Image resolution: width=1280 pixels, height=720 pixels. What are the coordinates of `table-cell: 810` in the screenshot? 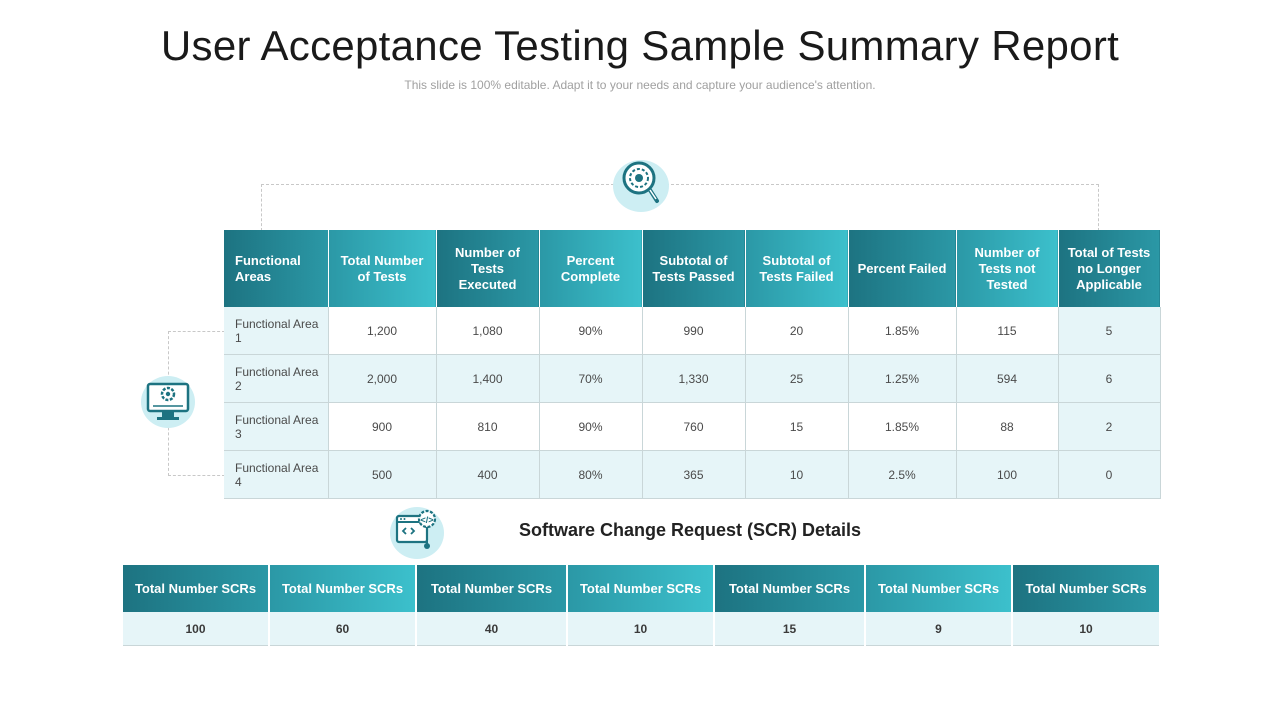 It's located at (488, 426).